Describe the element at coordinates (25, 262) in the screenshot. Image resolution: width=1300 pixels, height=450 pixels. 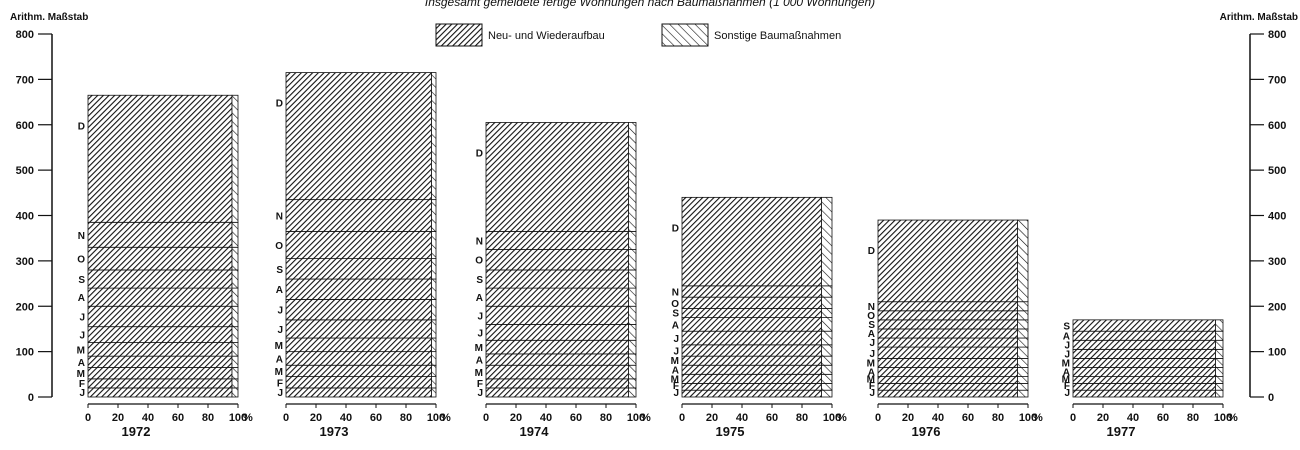
I see `left-axis-tick-label: 300` at that location.